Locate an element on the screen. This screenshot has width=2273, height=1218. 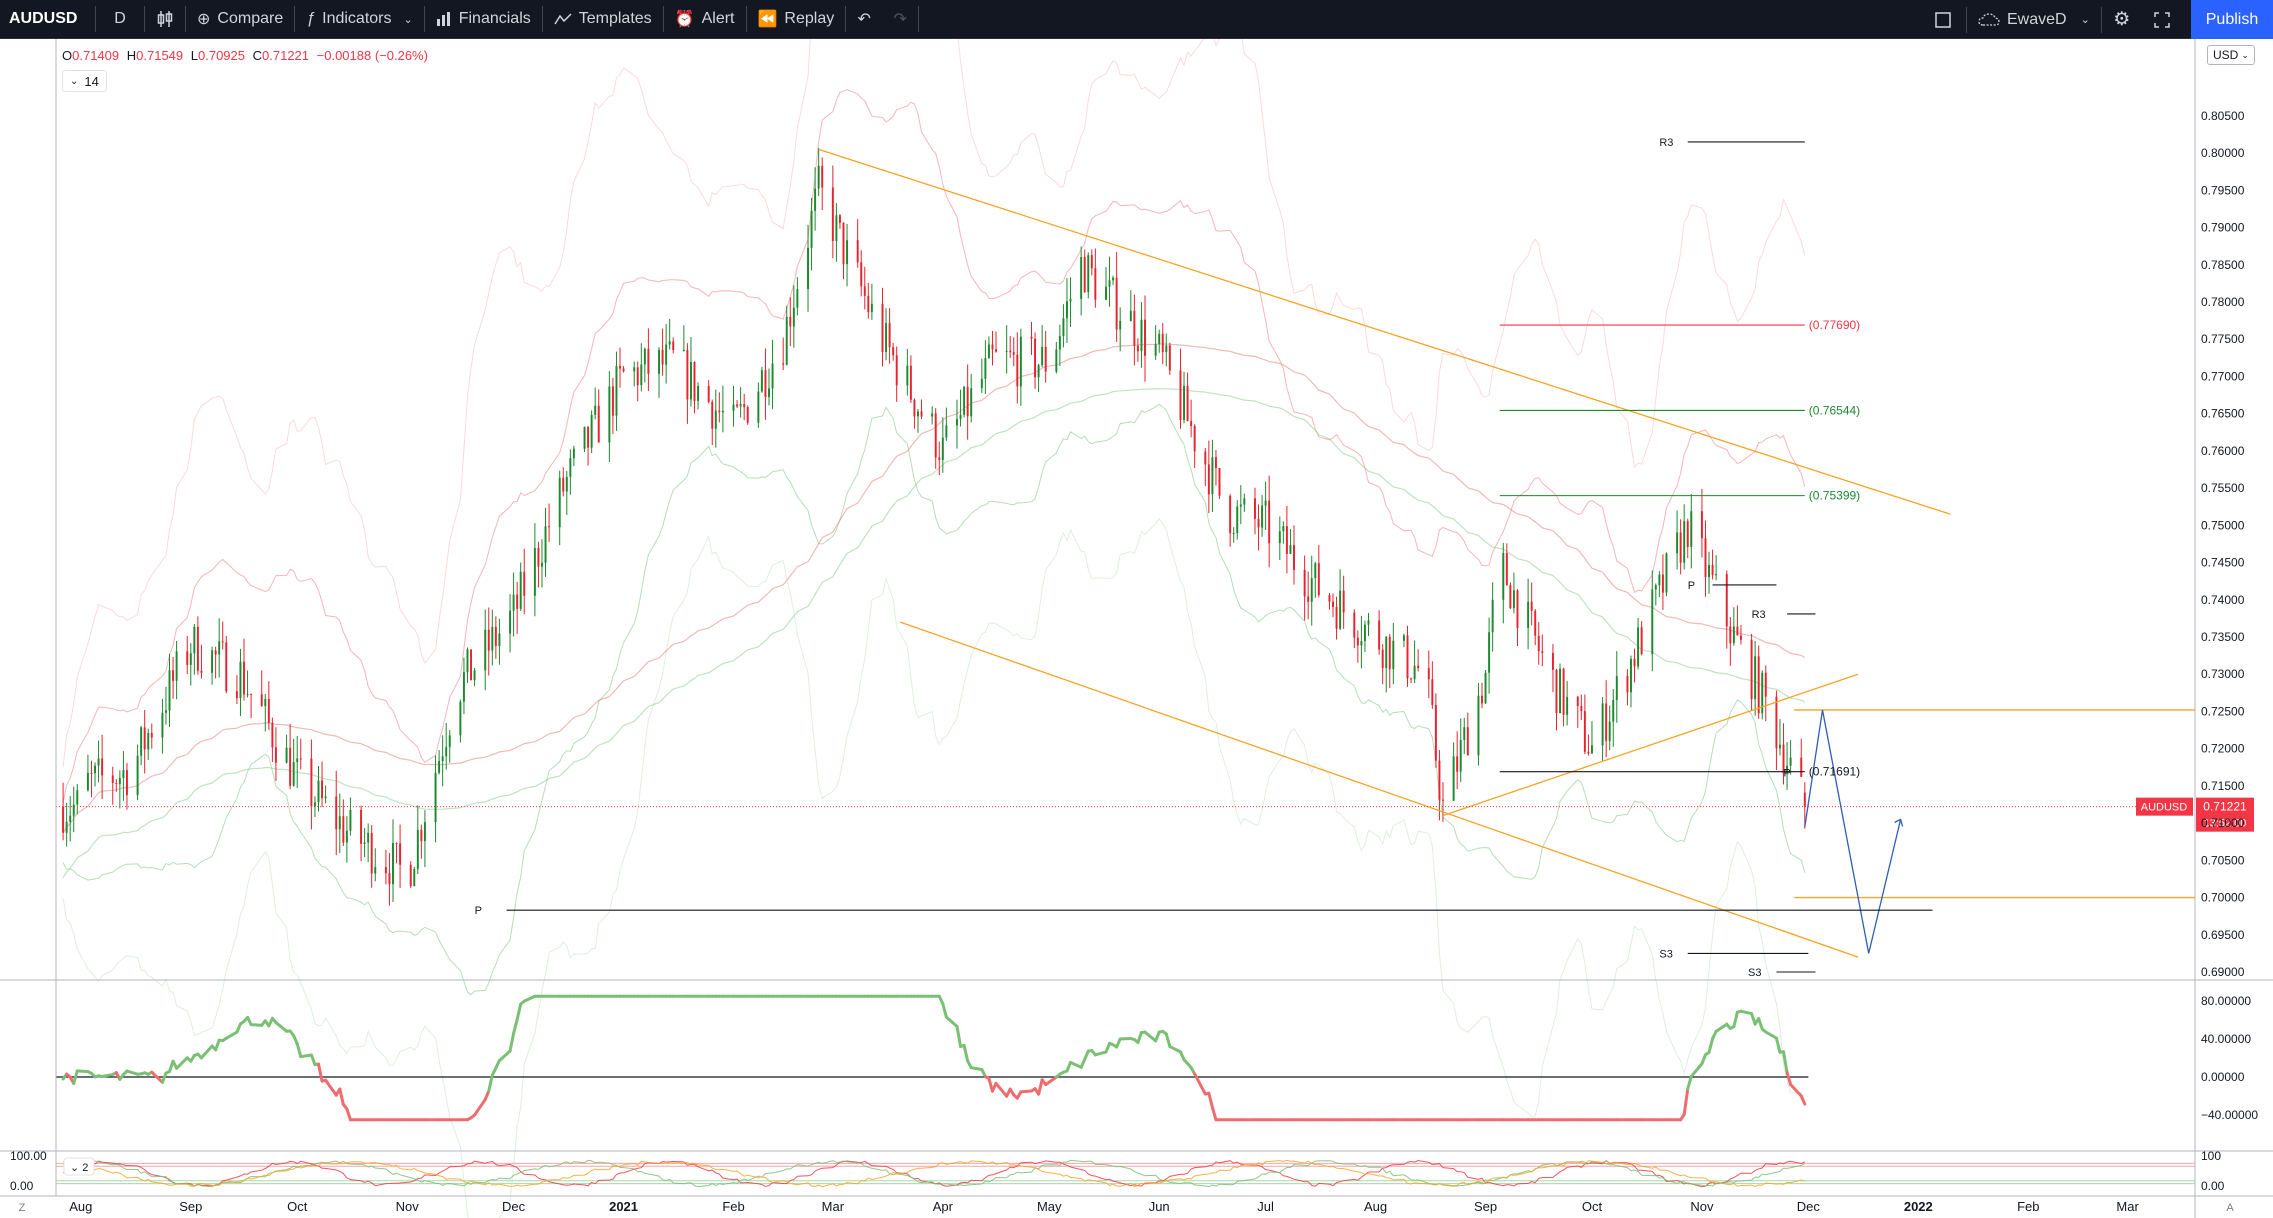
templates-button: Templates is located at coordinates (603, 19).